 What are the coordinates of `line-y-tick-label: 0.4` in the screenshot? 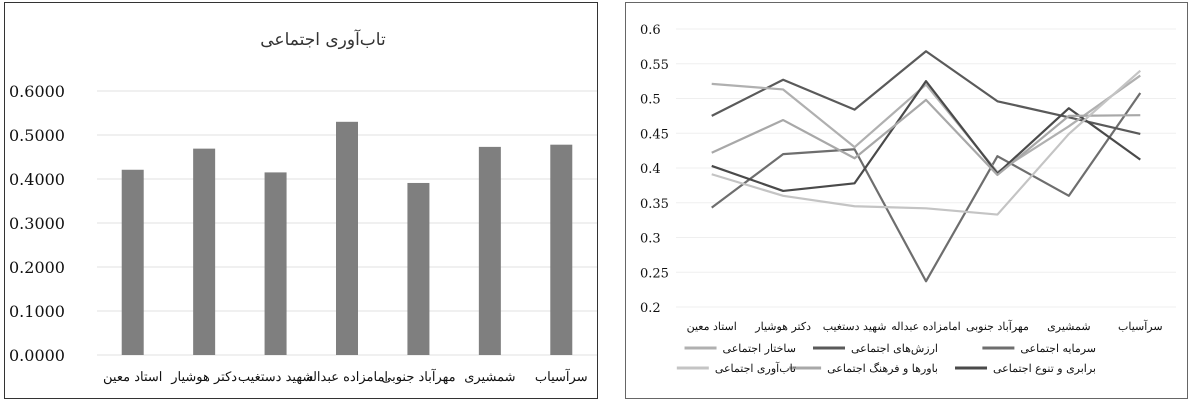 It's located at (650, 169).